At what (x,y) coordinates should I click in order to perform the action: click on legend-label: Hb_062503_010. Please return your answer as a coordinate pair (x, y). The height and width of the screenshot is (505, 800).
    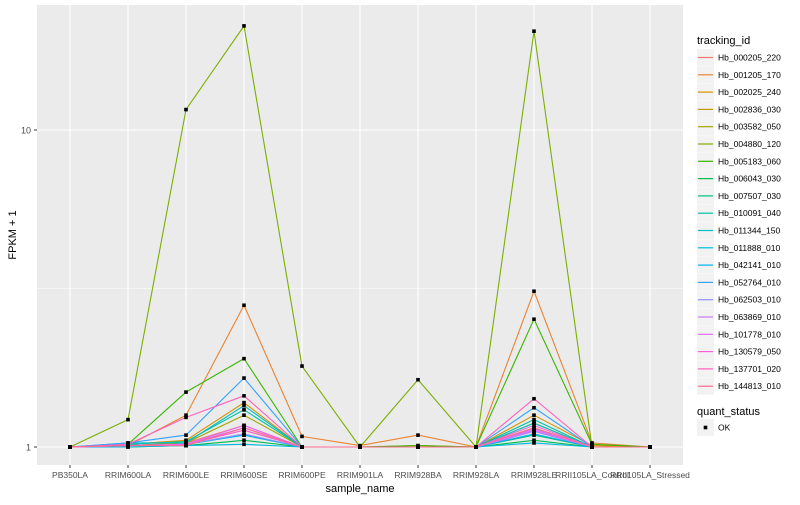
    Looking at the image, I should click on (749, 300).